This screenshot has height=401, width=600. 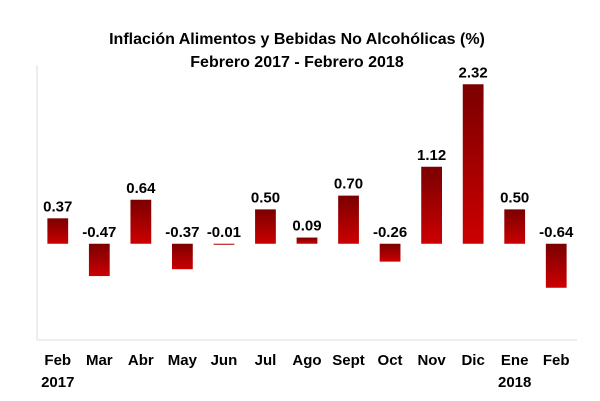 I want to click on value-label: 1.12, so click(x=431, y=155).